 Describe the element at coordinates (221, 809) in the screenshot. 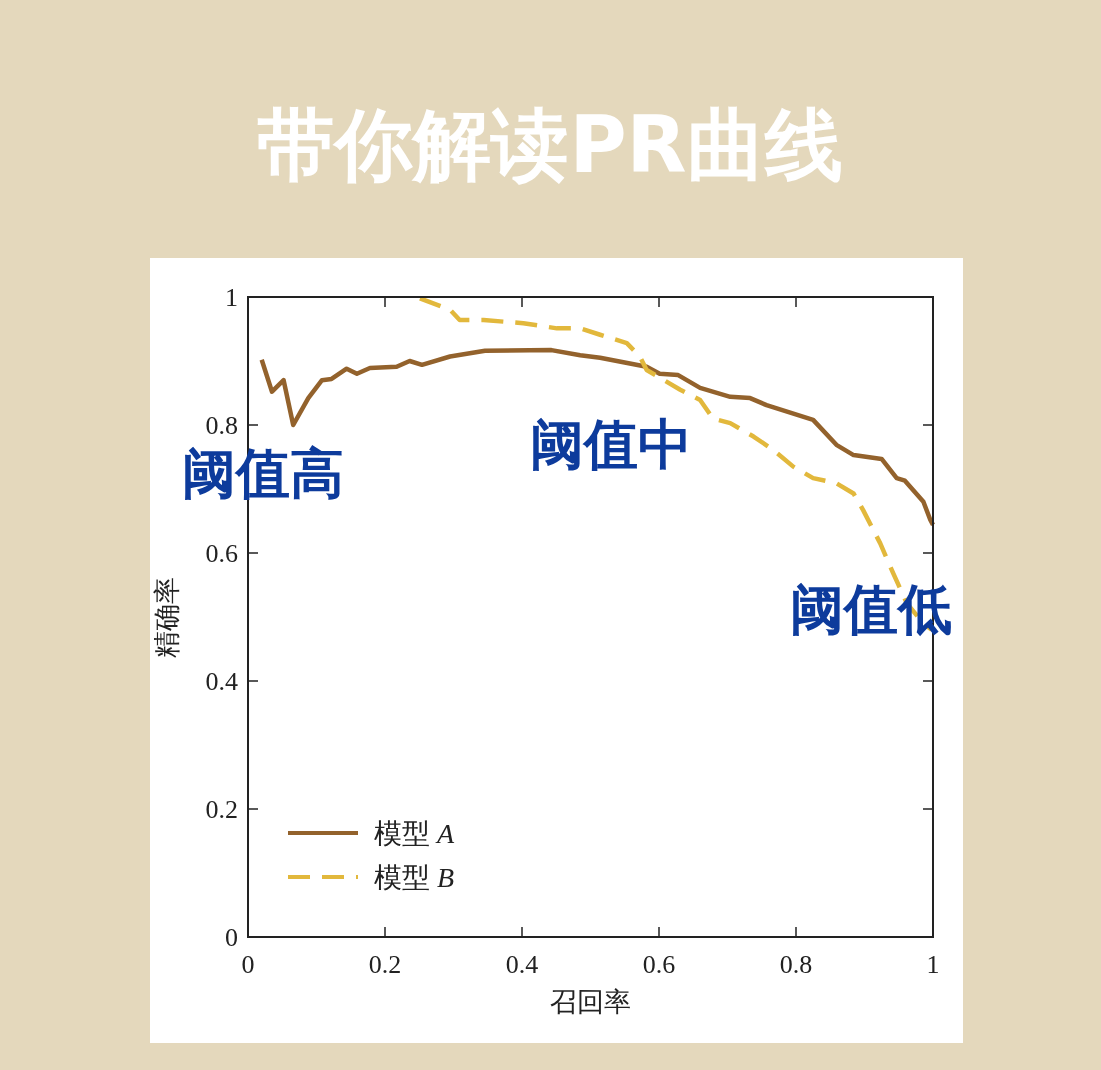

I see `y-tick-label: 0.2` at that location.